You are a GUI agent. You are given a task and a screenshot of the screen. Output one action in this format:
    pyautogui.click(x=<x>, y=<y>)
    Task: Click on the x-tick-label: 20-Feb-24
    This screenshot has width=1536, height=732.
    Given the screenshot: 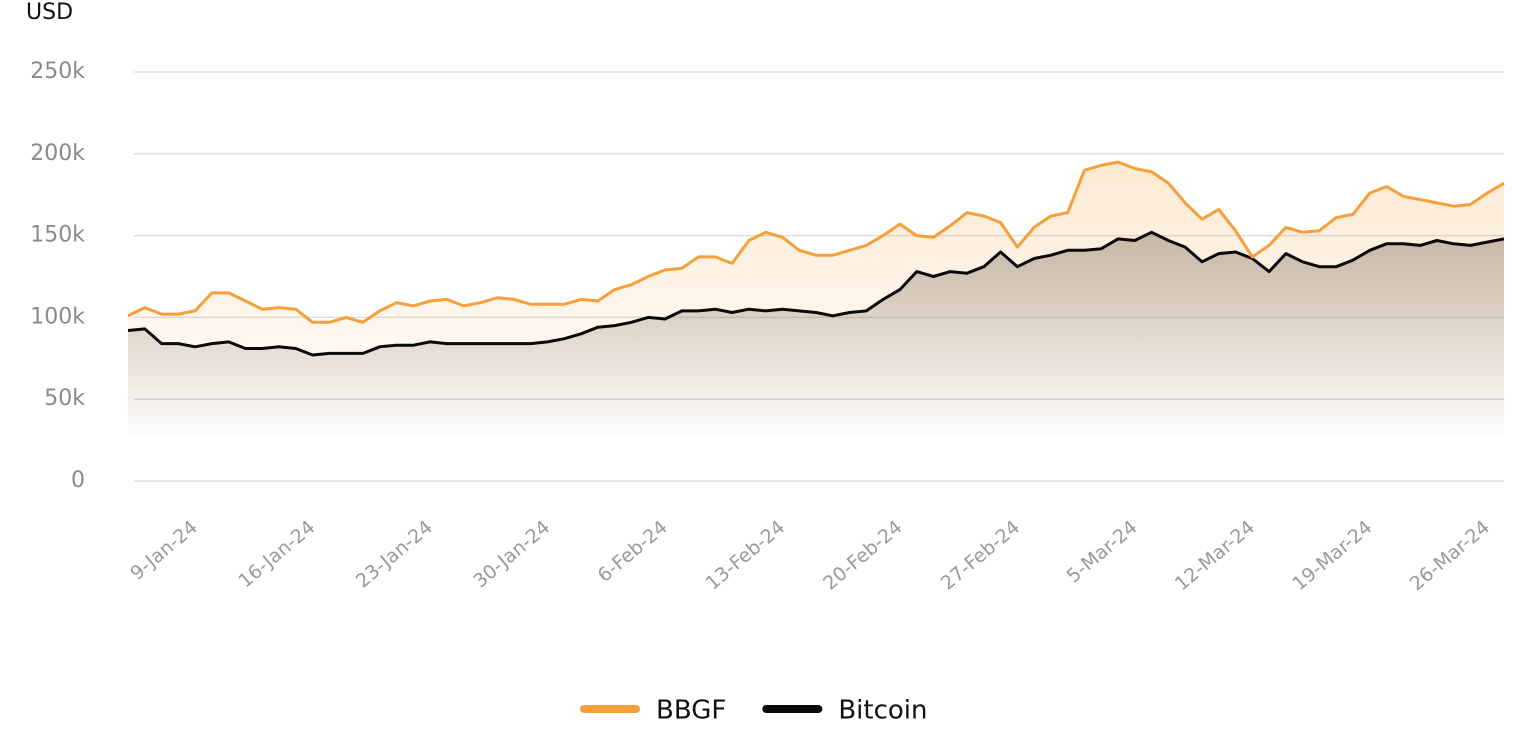 What is the action you would take?
    pyautogui.click(x=862, y=555)
    